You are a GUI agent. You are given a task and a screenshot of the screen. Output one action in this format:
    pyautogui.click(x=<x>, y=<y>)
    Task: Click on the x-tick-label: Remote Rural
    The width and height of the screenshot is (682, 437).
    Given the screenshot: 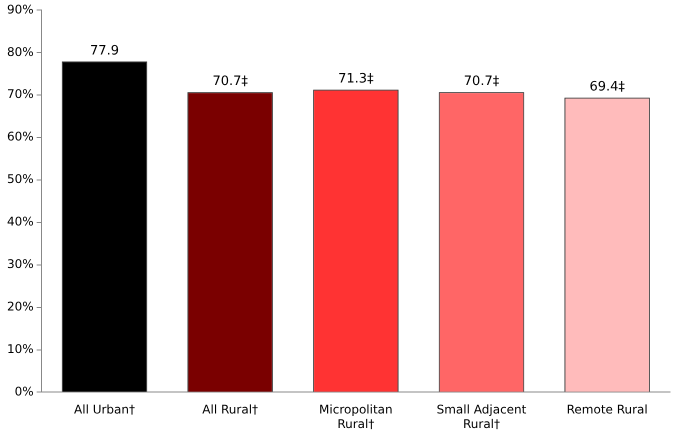 What is the action you would take?
    pyautogui.click(x=607, y=409)
    